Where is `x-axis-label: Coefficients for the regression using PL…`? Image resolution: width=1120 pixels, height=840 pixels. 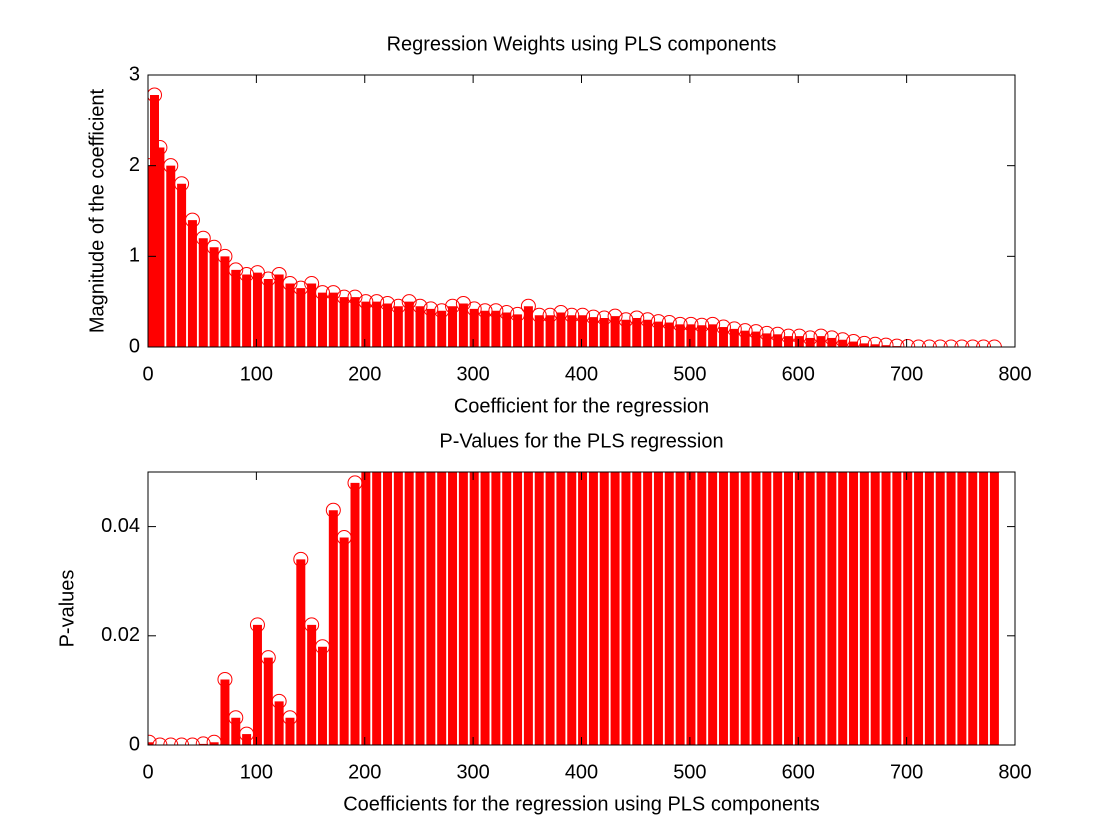
x-axis-label: Coefficients for the regression using PL… is located at coordinates (581, 804).